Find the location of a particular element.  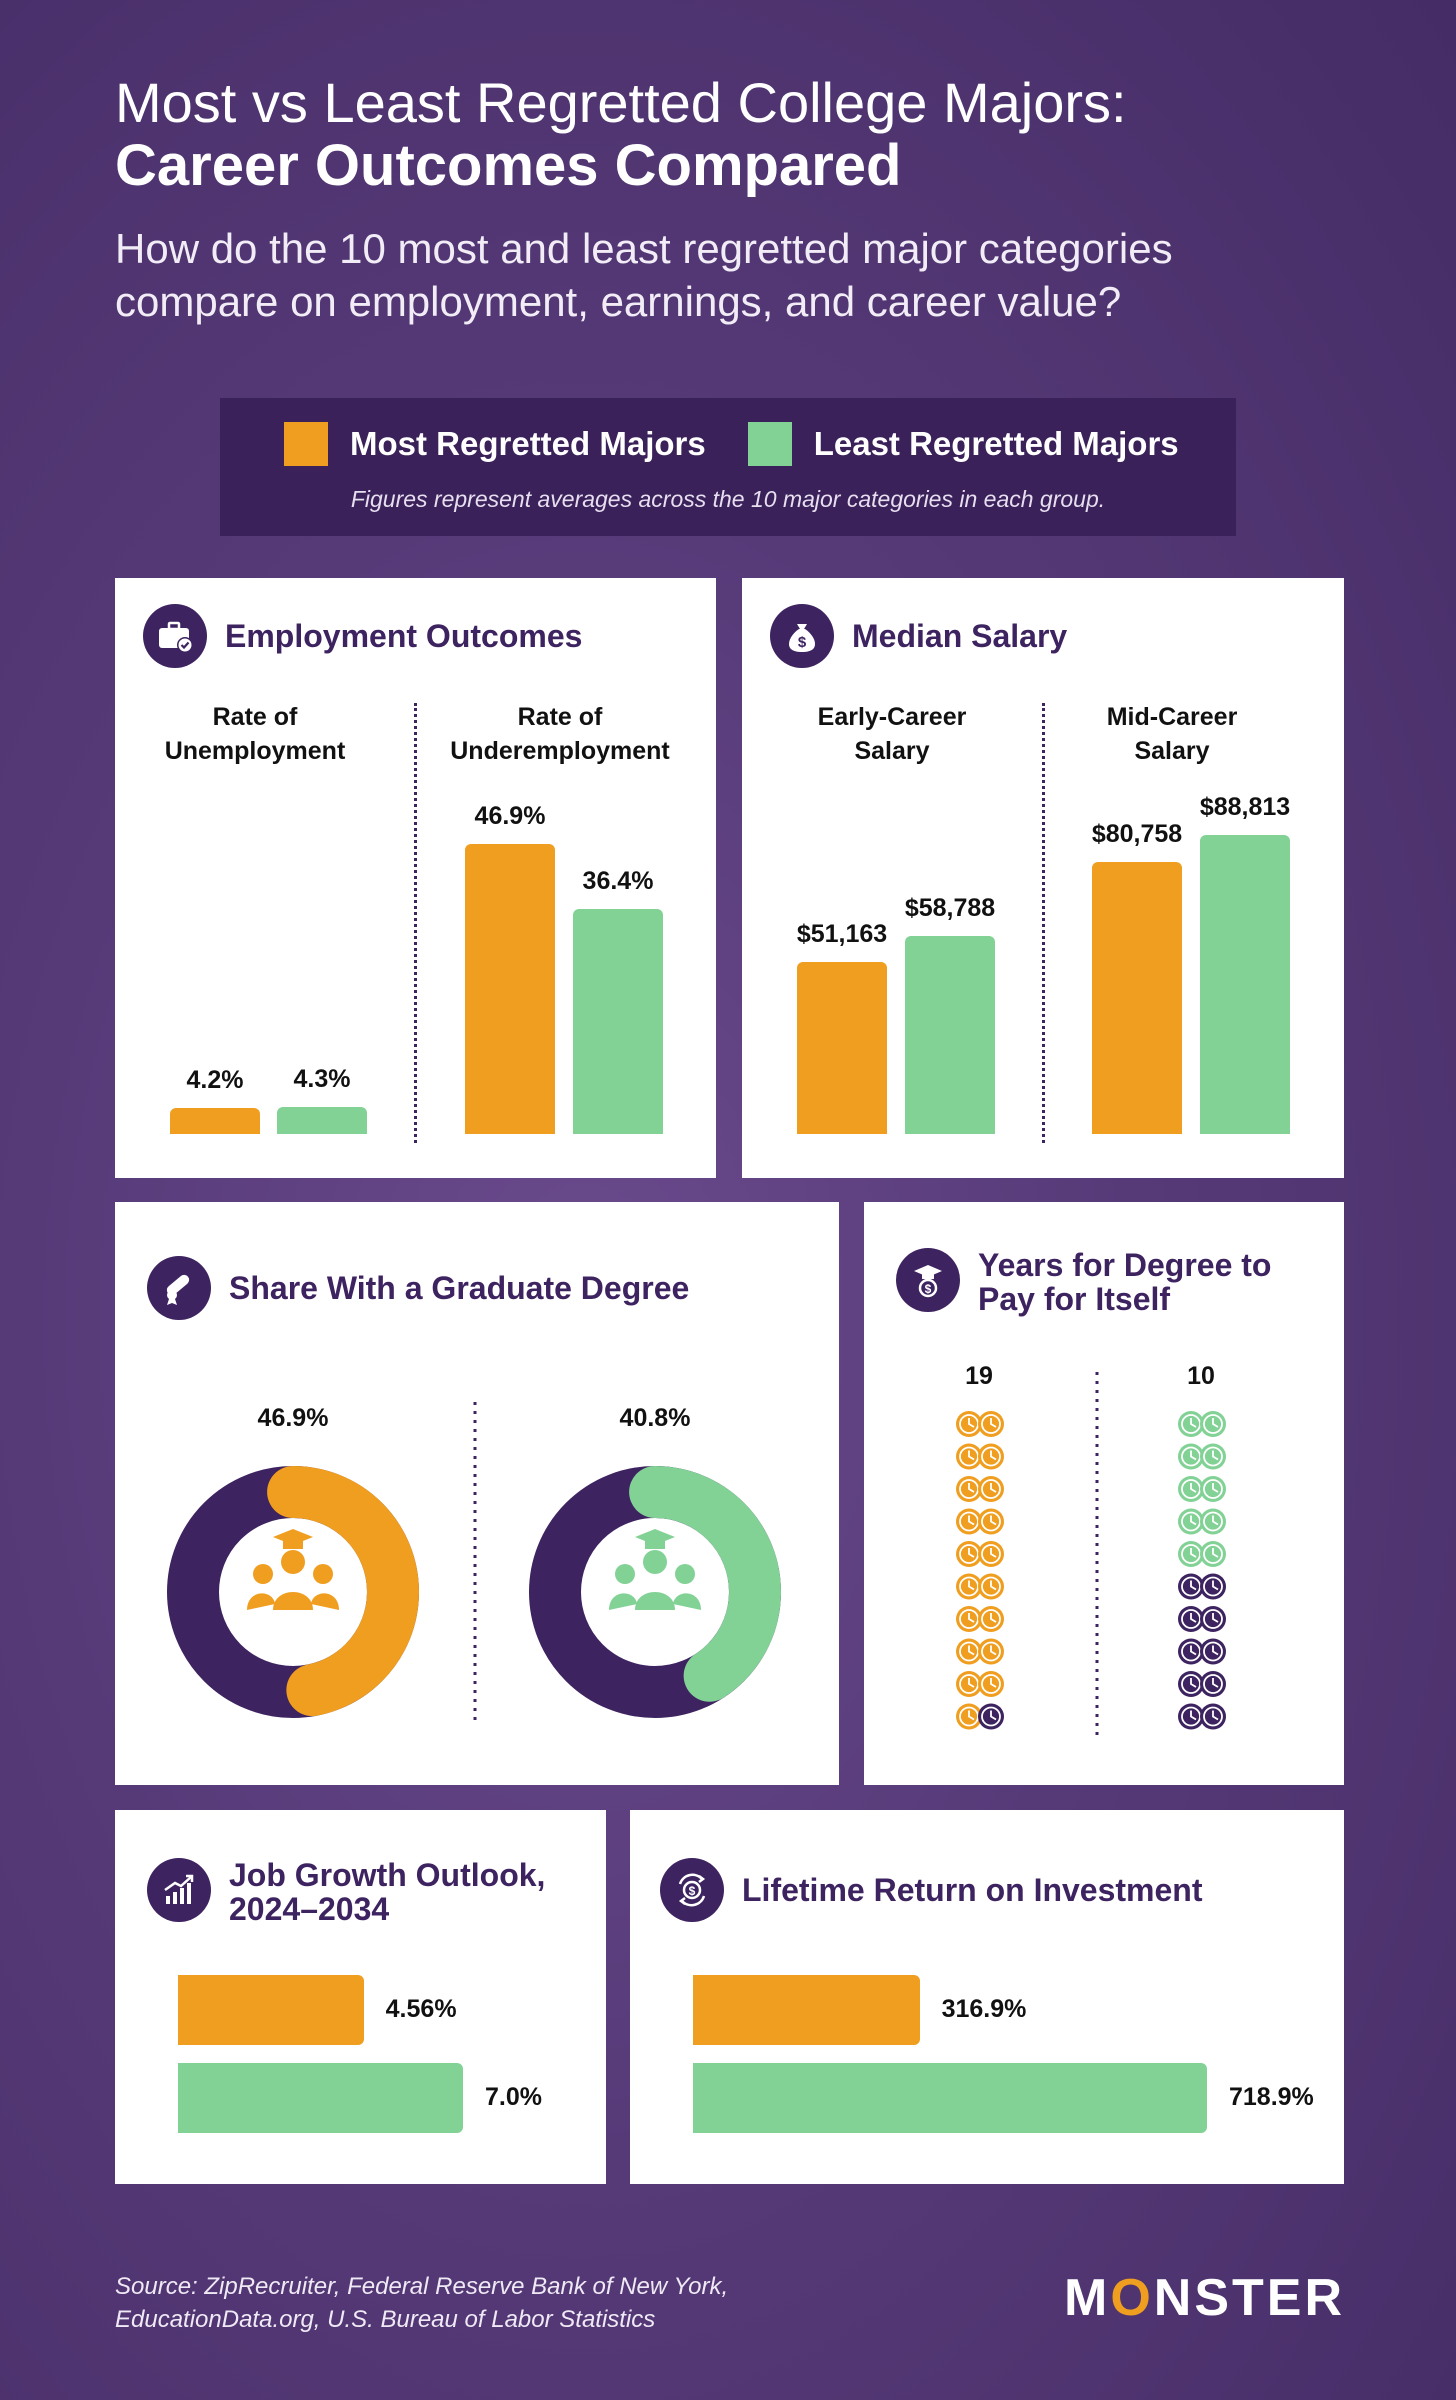

diploma-icon is located at coordinates (179, 1288).